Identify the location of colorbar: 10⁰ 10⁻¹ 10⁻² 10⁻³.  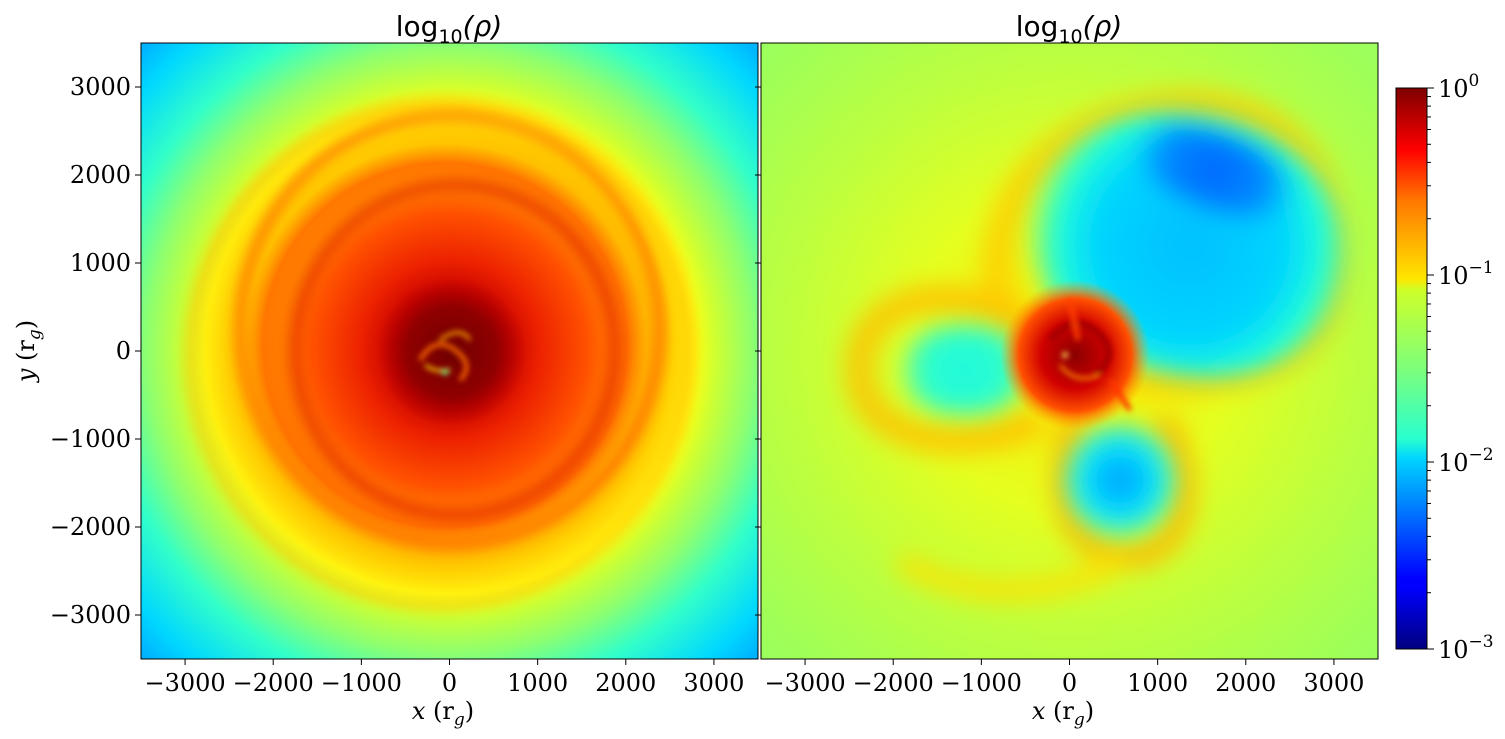
(1444, 367).